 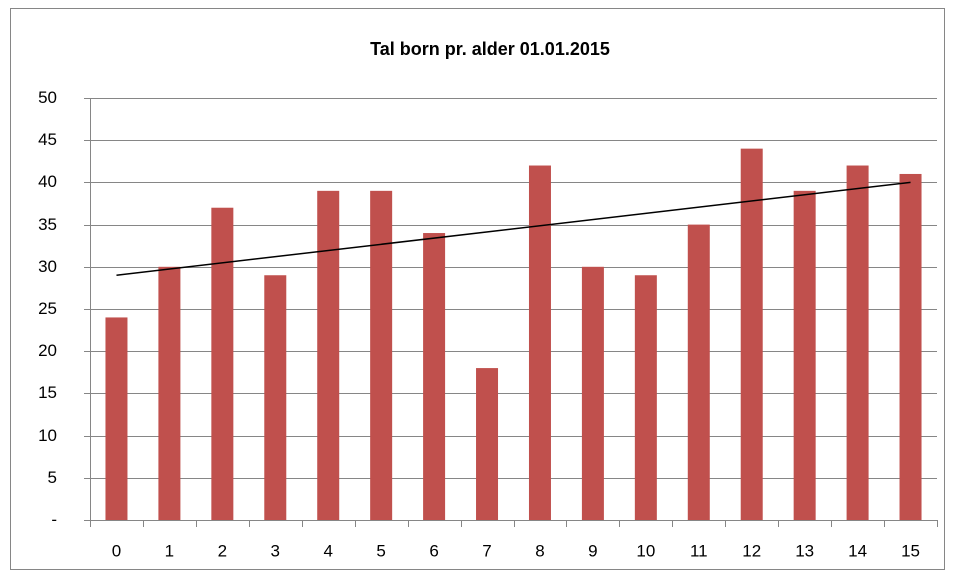 I want to click on x-tick-label: 14, so click(x=857, y=550).